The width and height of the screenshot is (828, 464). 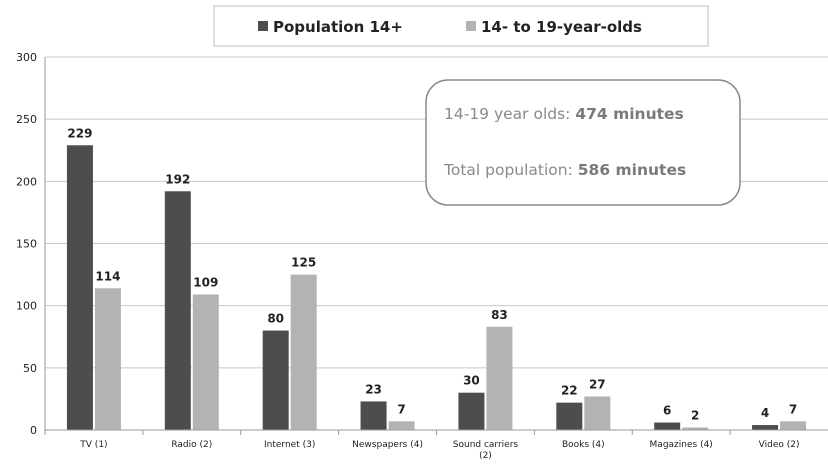 I want to click on annotation-line-total-label: Total population:, so click(x=510, y=170).